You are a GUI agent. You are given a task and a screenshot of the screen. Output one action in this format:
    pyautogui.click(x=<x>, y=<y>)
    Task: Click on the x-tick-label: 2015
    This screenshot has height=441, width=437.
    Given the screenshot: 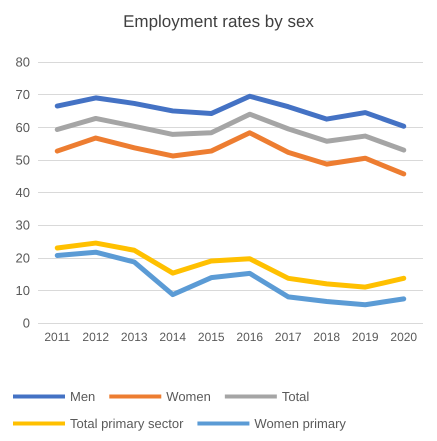 What is the action you would take?
    pyautogui.click(x=211, y=337)
    